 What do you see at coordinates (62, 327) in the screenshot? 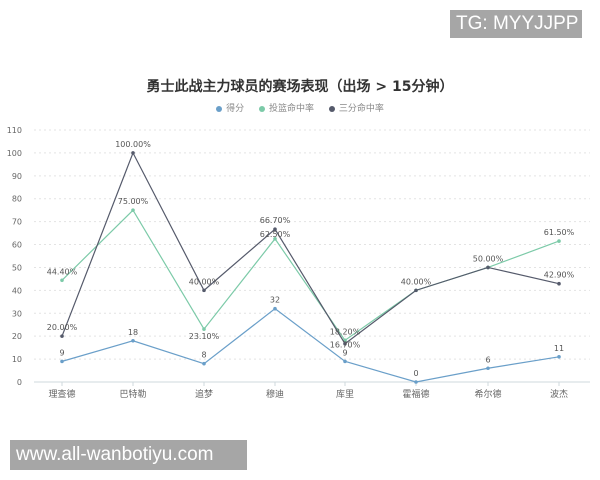
I see `data-label: 20.00%` at bounding box center [62, 327].